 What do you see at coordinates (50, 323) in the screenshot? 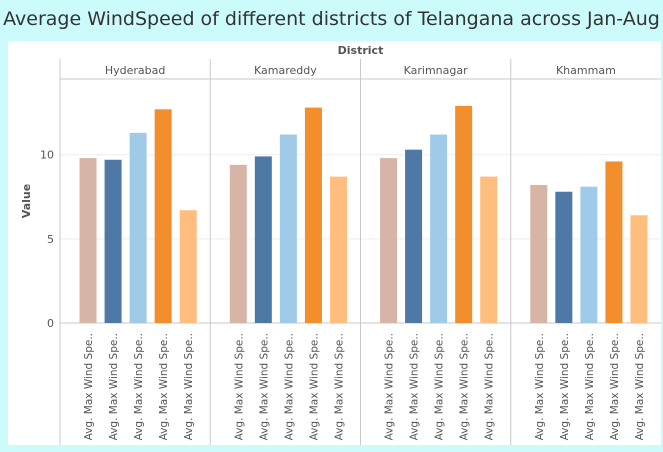
I see `y-tick-label: 0` at bounding box center [50, 323].